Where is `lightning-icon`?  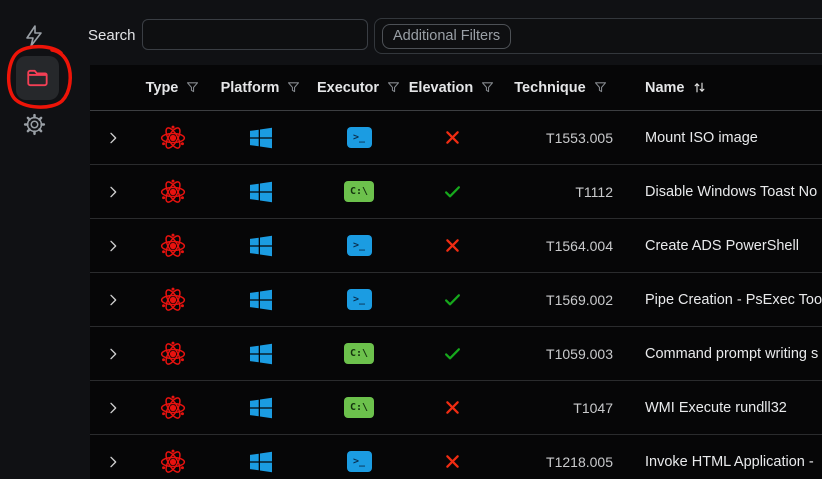
lightning-icon is located at coordinates (34, 36).